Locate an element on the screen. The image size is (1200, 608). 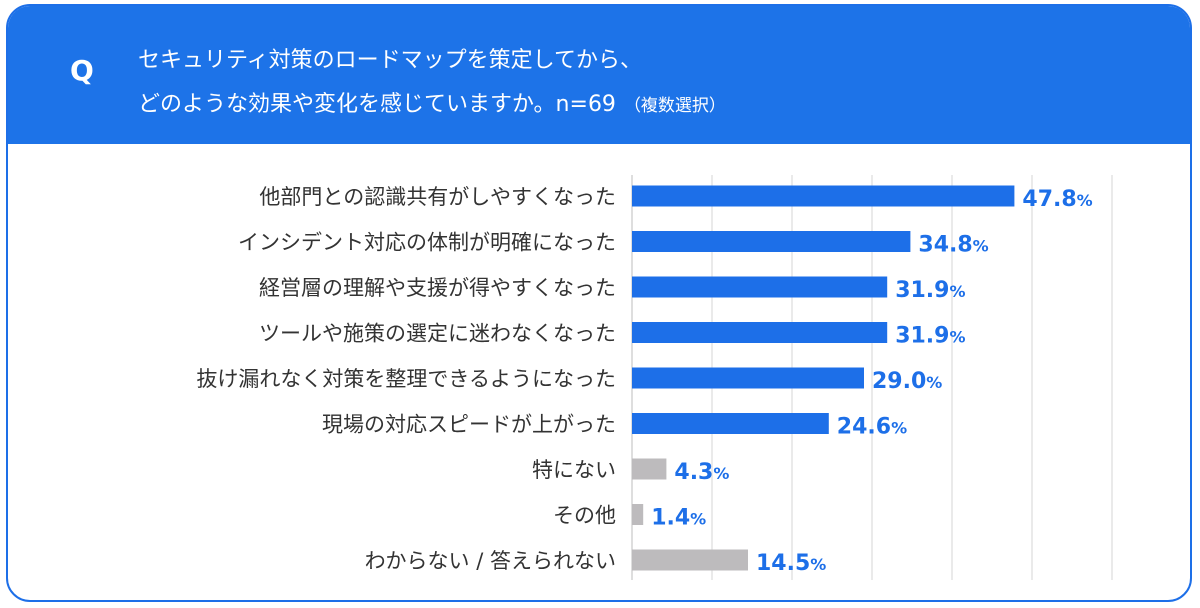
question-text-line2: どのような効果や変化を感じていますか。n=69 （複数選択） is located at coordinates (432, 102).